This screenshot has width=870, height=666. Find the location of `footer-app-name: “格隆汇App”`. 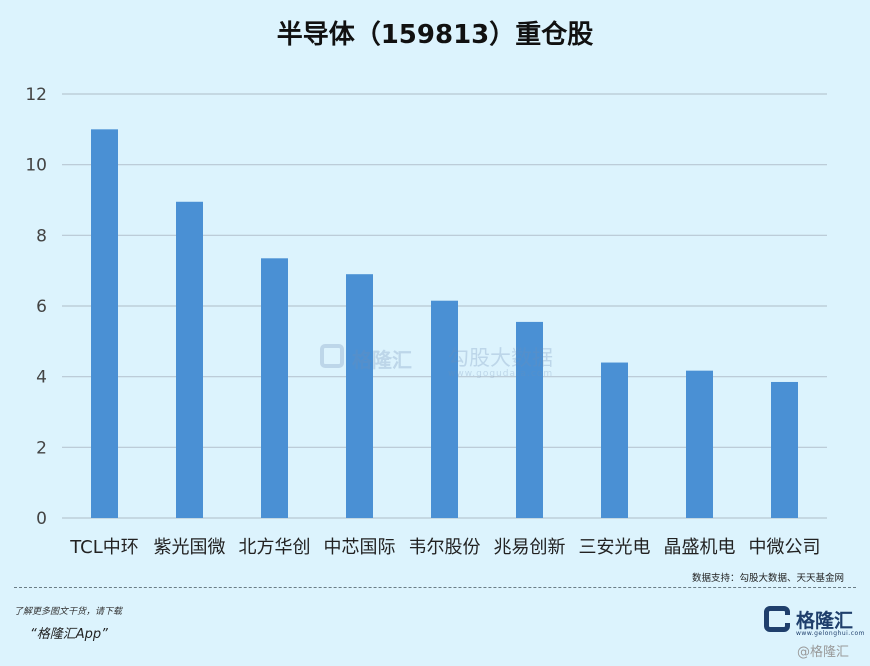

footer-app-name: “格隆汇App” is located at coordinates (69, 634).